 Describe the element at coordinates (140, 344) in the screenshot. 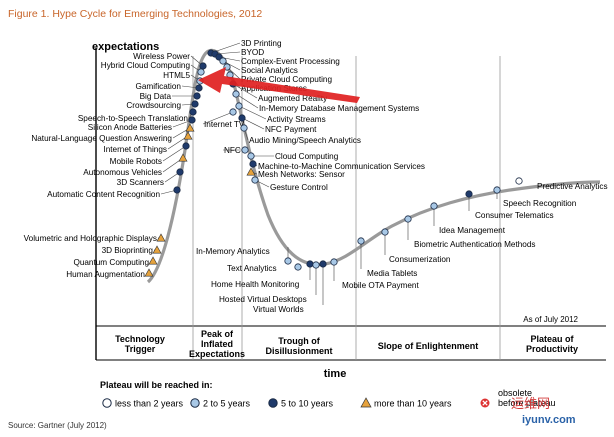

I see `phase-label: Technology Trigger` at that location.